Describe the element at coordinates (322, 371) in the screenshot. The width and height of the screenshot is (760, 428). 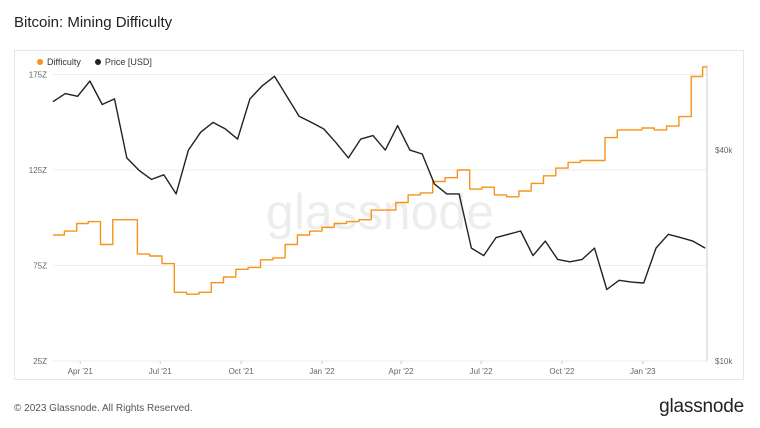
I see `x-tick-label: Jan '22` at that location.